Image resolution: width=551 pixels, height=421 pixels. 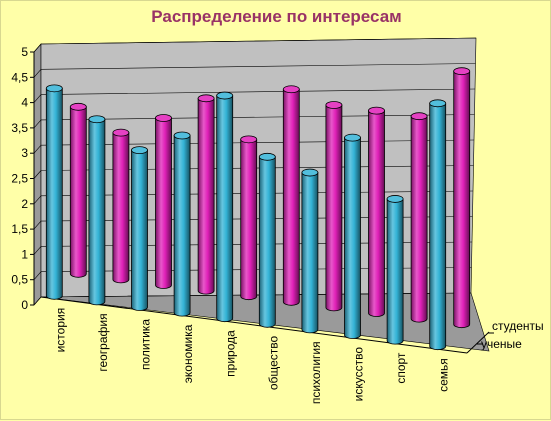 What do you see at coordinates (359, 374) in the screenshot?
I see `x-tick-label: искусство` at bounding box center [359, 374].